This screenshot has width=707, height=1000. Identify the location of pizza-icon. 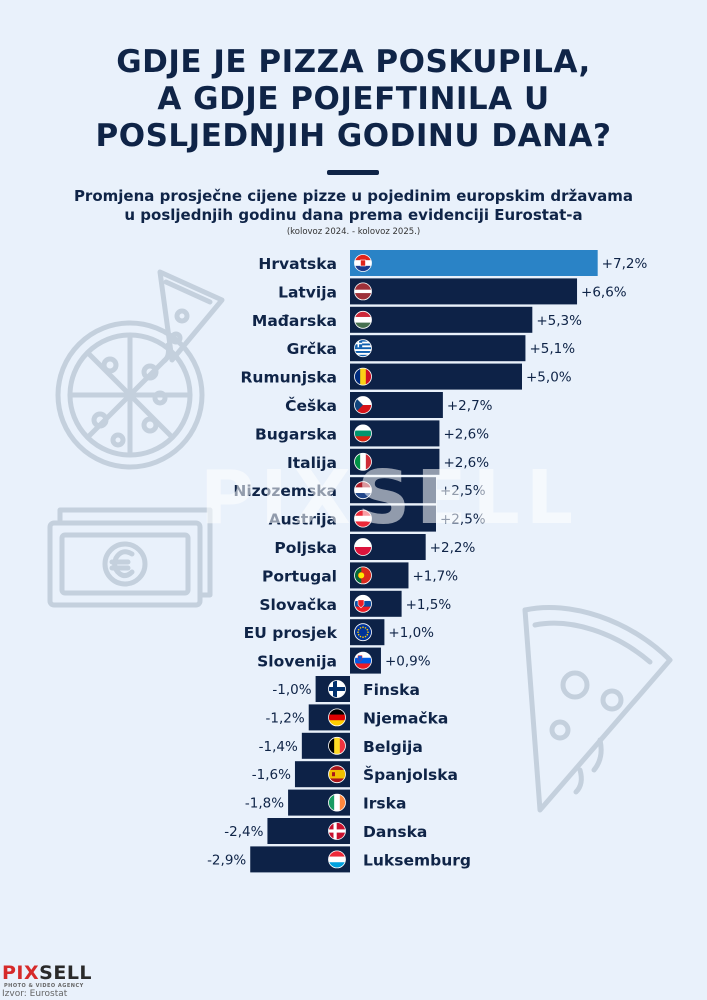
(130, 395).